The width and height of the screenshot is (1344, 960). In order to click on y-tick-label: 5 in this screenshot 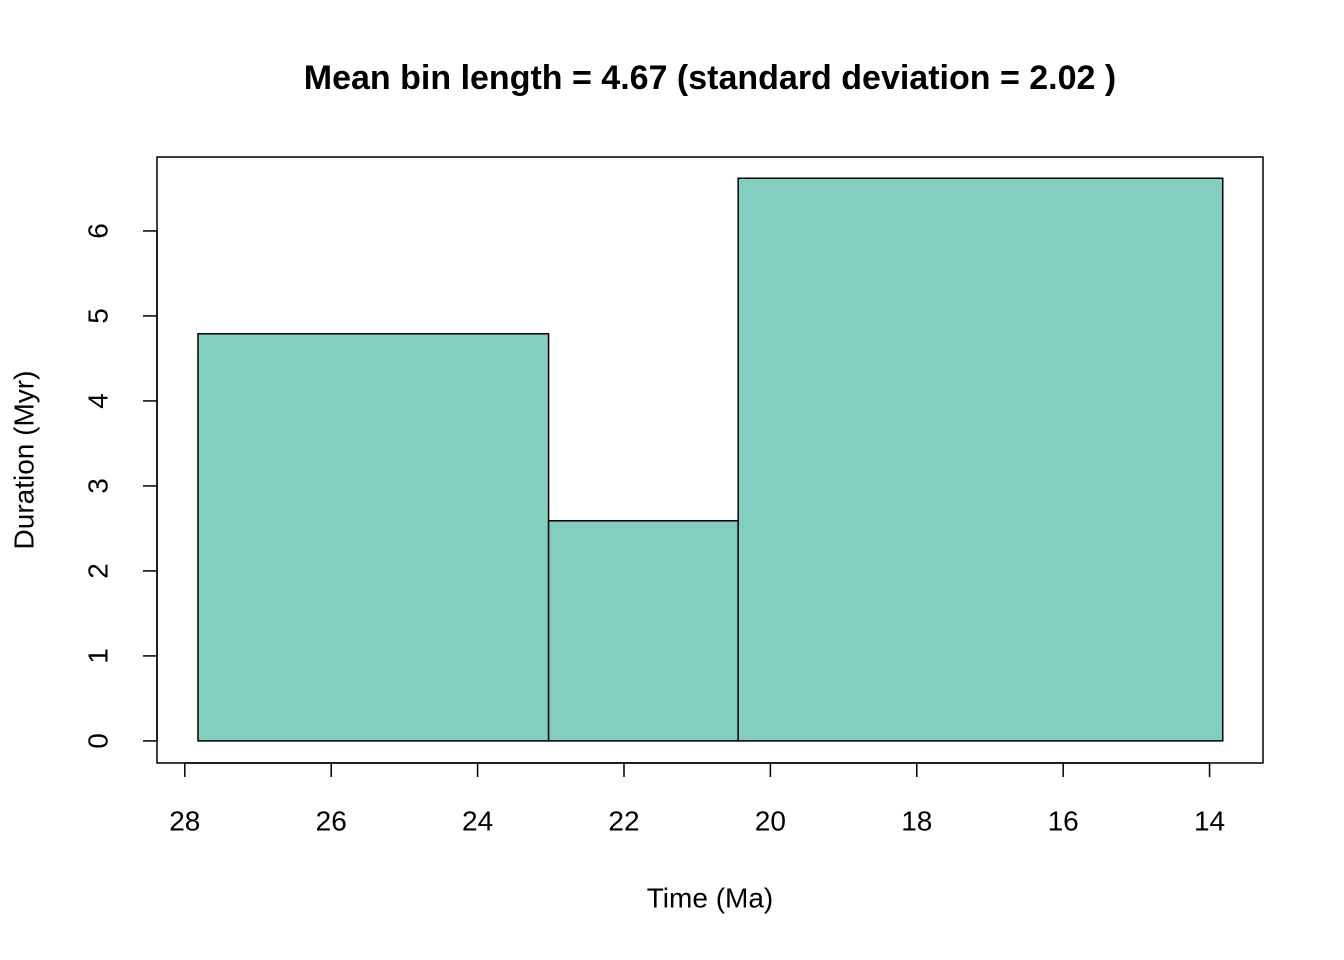, I will do `click(97, 316)`.